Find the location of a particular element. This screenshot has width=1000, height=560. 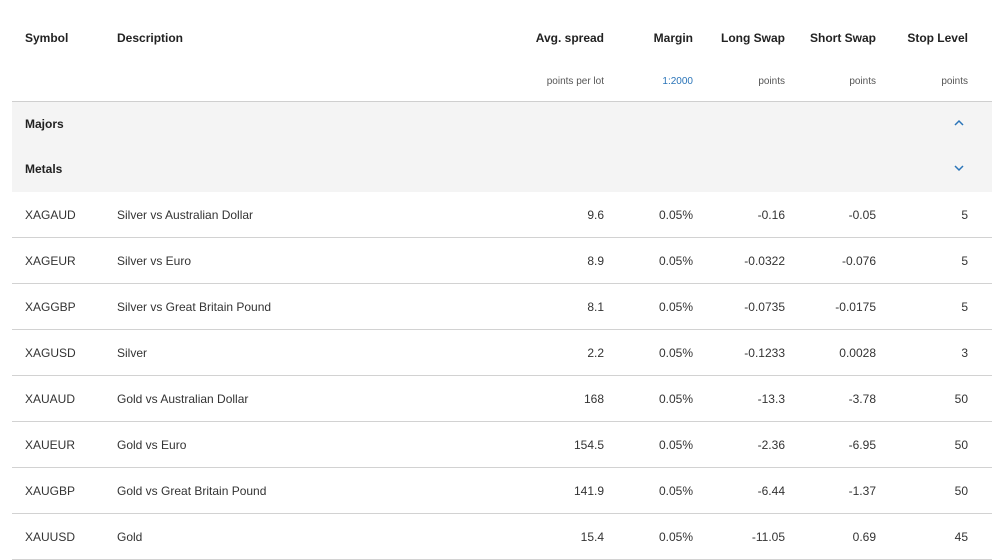

group-row-metals: Metals is located at coordinates (502, 169).